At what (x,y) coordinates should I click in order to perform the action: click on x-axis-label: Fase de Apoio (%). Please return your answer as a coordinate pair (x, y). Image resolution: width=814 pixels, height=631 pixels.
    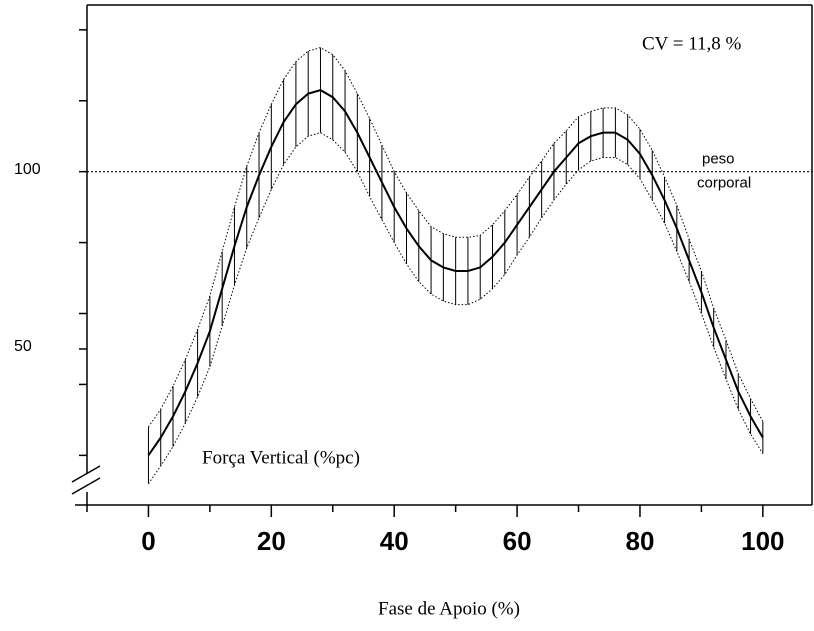
    Looking at the image, I should click on (449, 608).